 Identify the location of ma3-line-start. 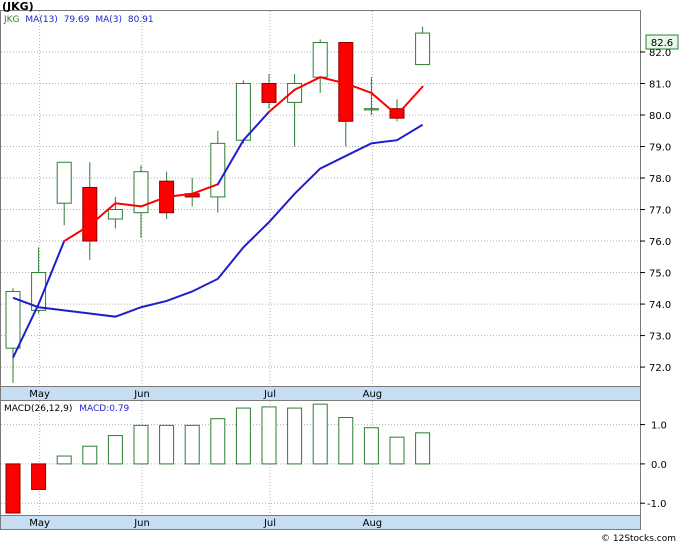
(26, 331).